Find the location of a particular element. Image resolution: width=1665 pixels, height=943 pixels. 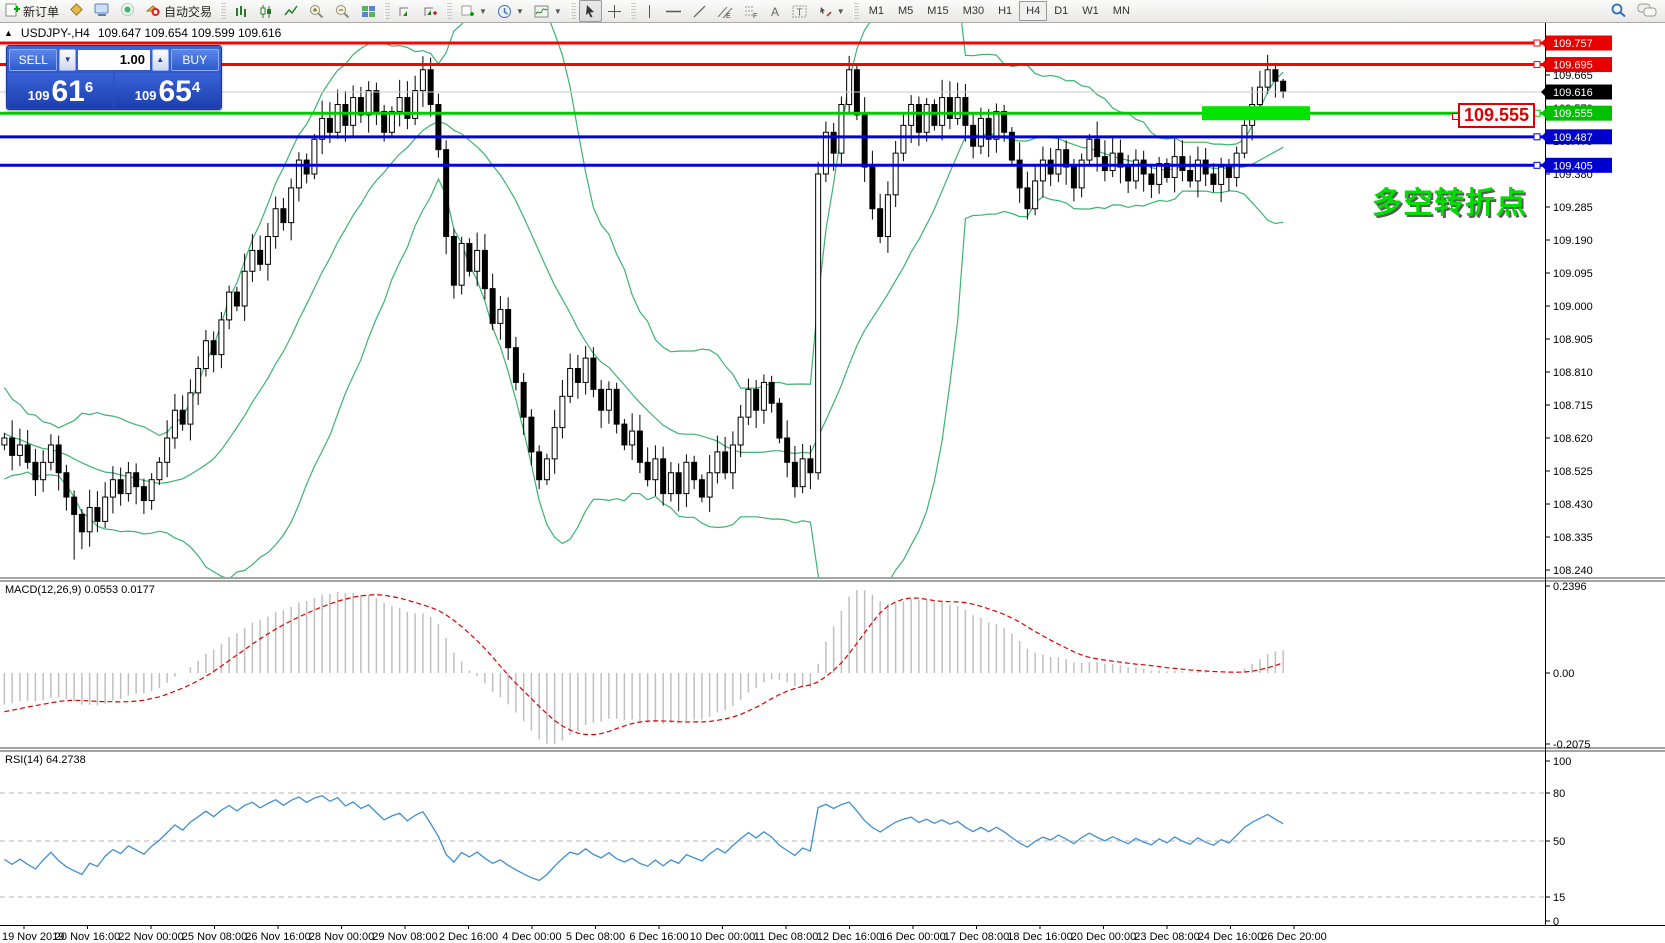

buy-button: BUY is located at coordinates (195, 60).